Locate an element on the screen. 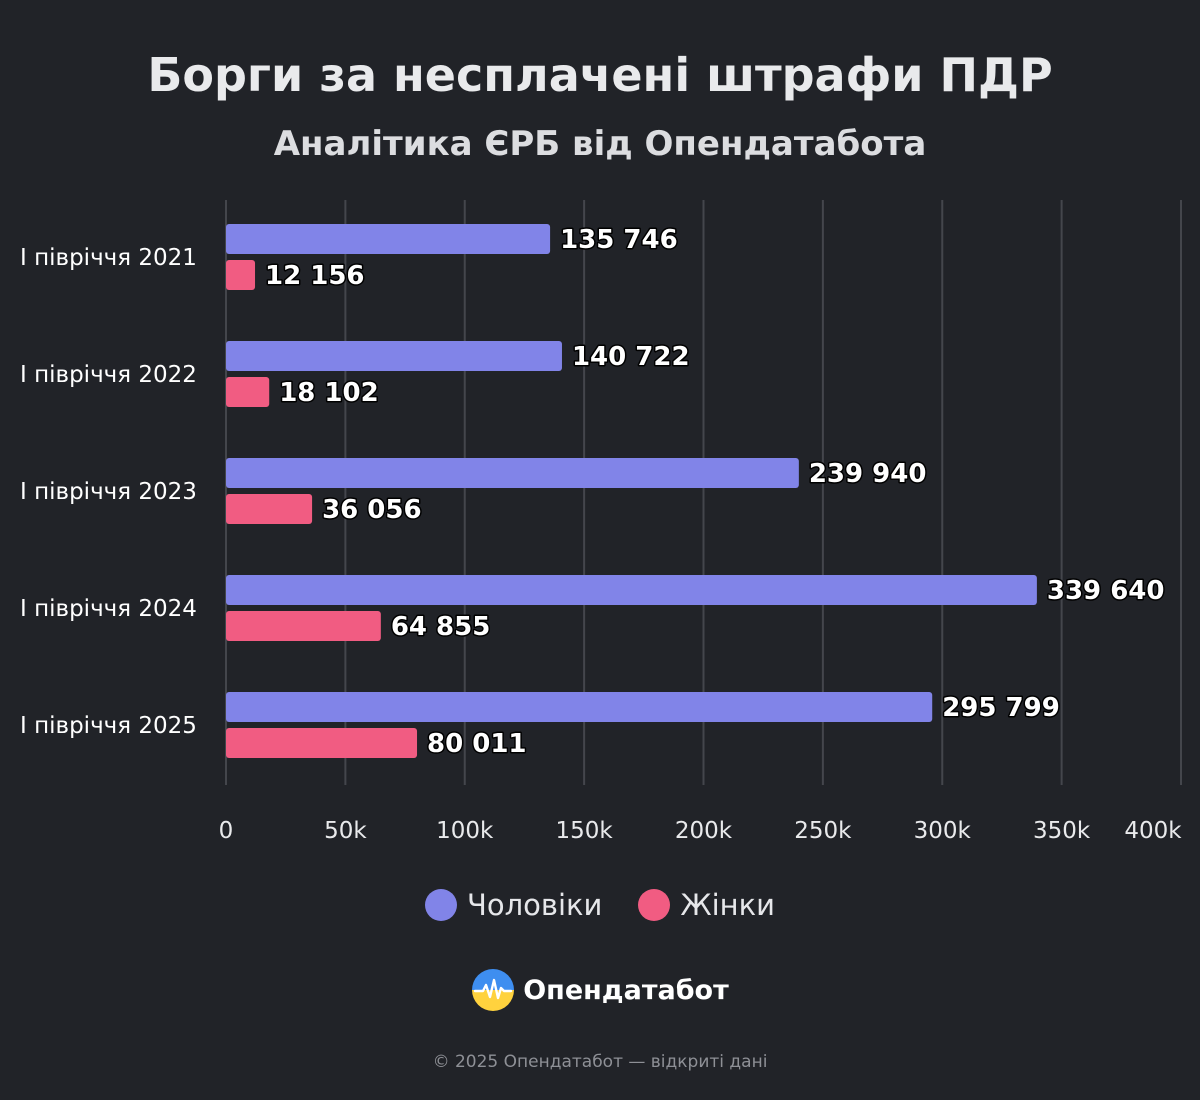  x-tick-label: 300k is located at coordinates (943, 831).